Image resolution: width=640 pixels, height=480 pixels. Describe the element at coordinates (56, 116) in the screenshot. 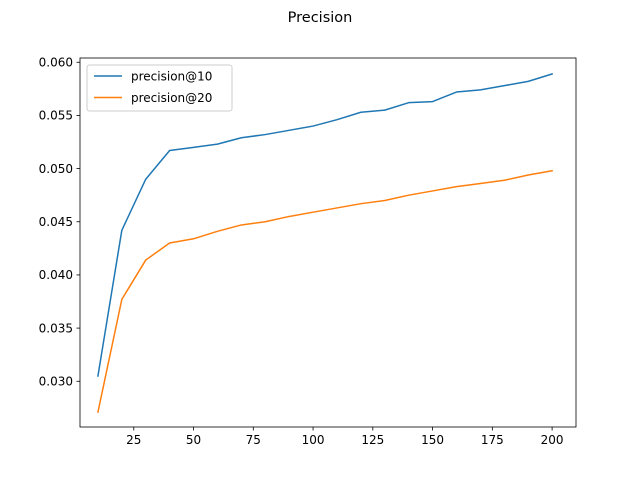

I see `y-tick-label: 0.055` at that location.